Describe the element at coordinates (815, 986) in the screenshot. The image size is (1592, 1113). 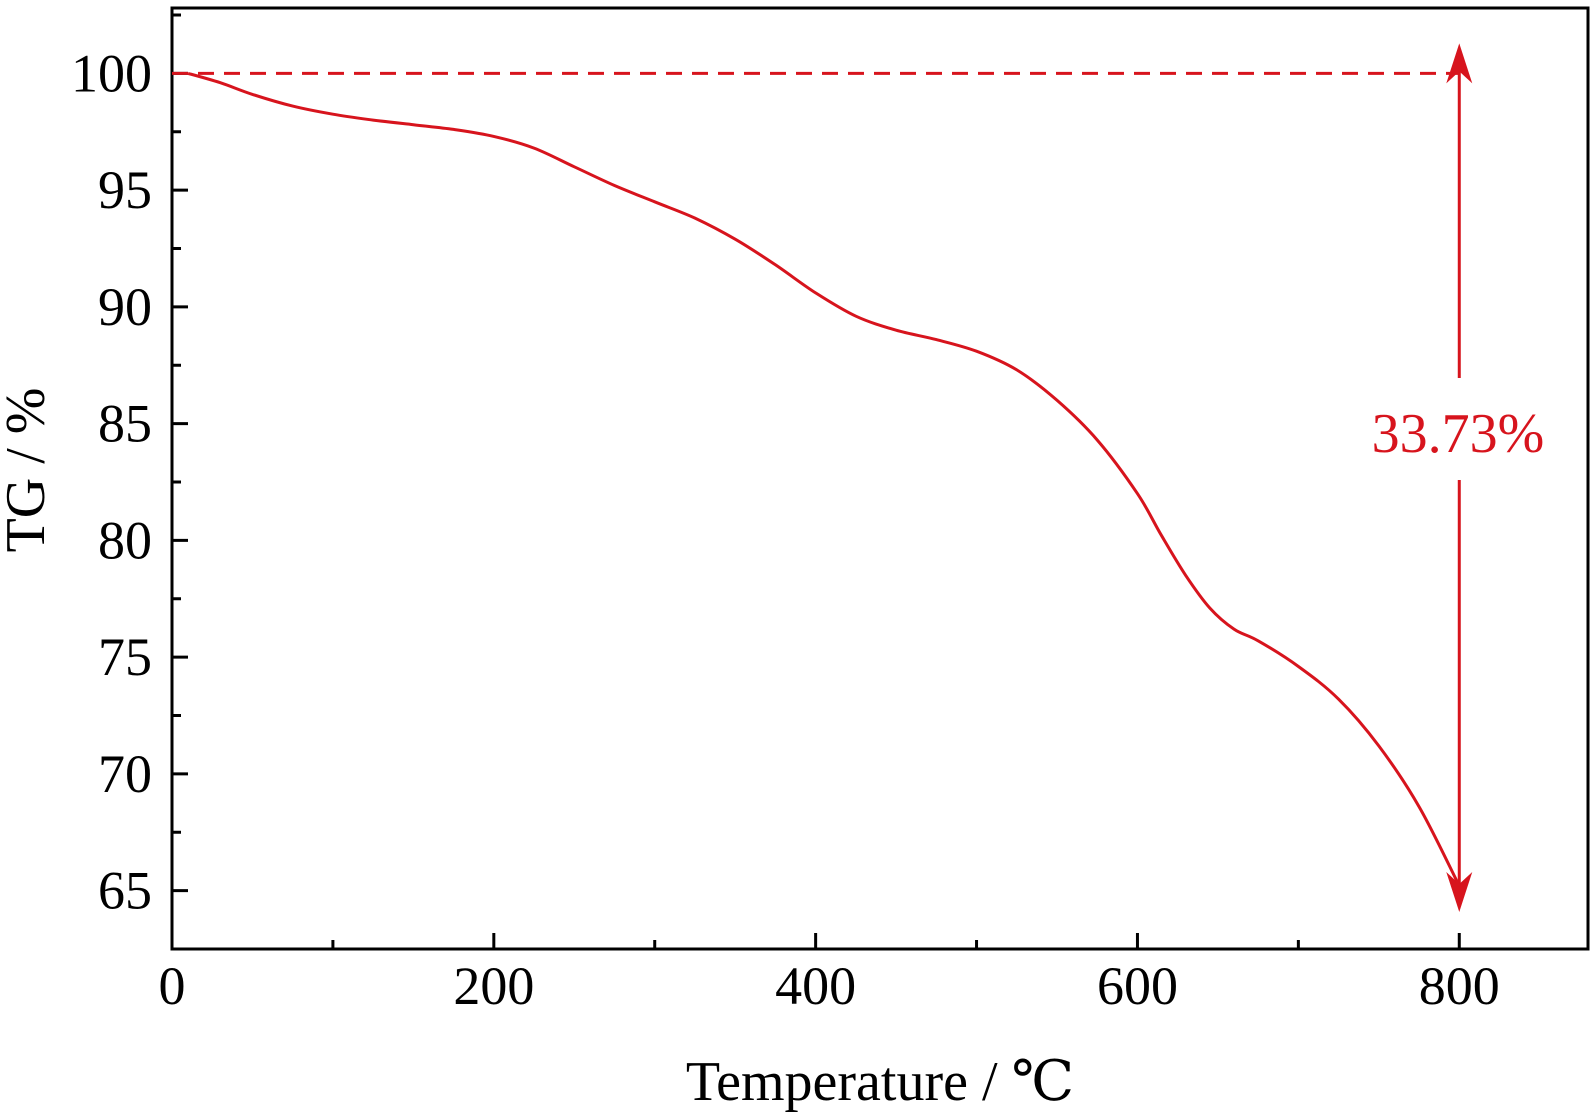
I see `x-tick-label: 400` at that location.